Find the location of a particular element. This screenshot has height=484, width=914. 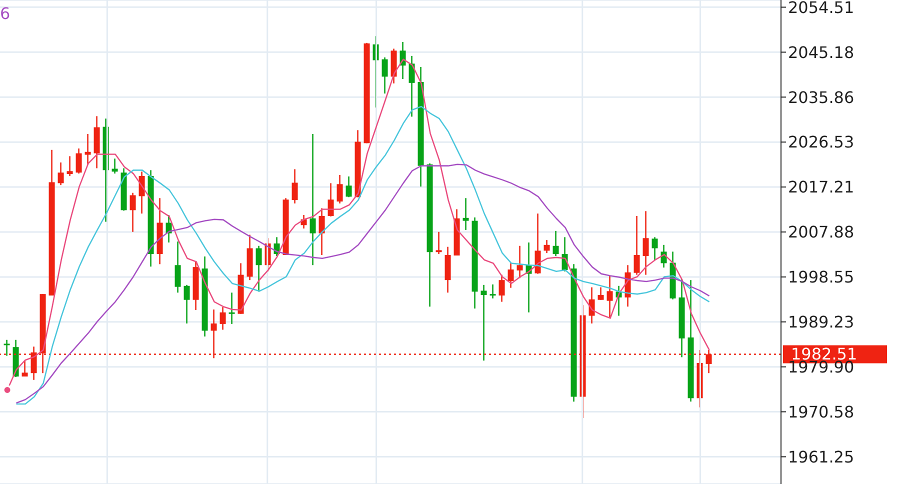

y-tick-label: 1970.58 is located at coordinates (821, 412).